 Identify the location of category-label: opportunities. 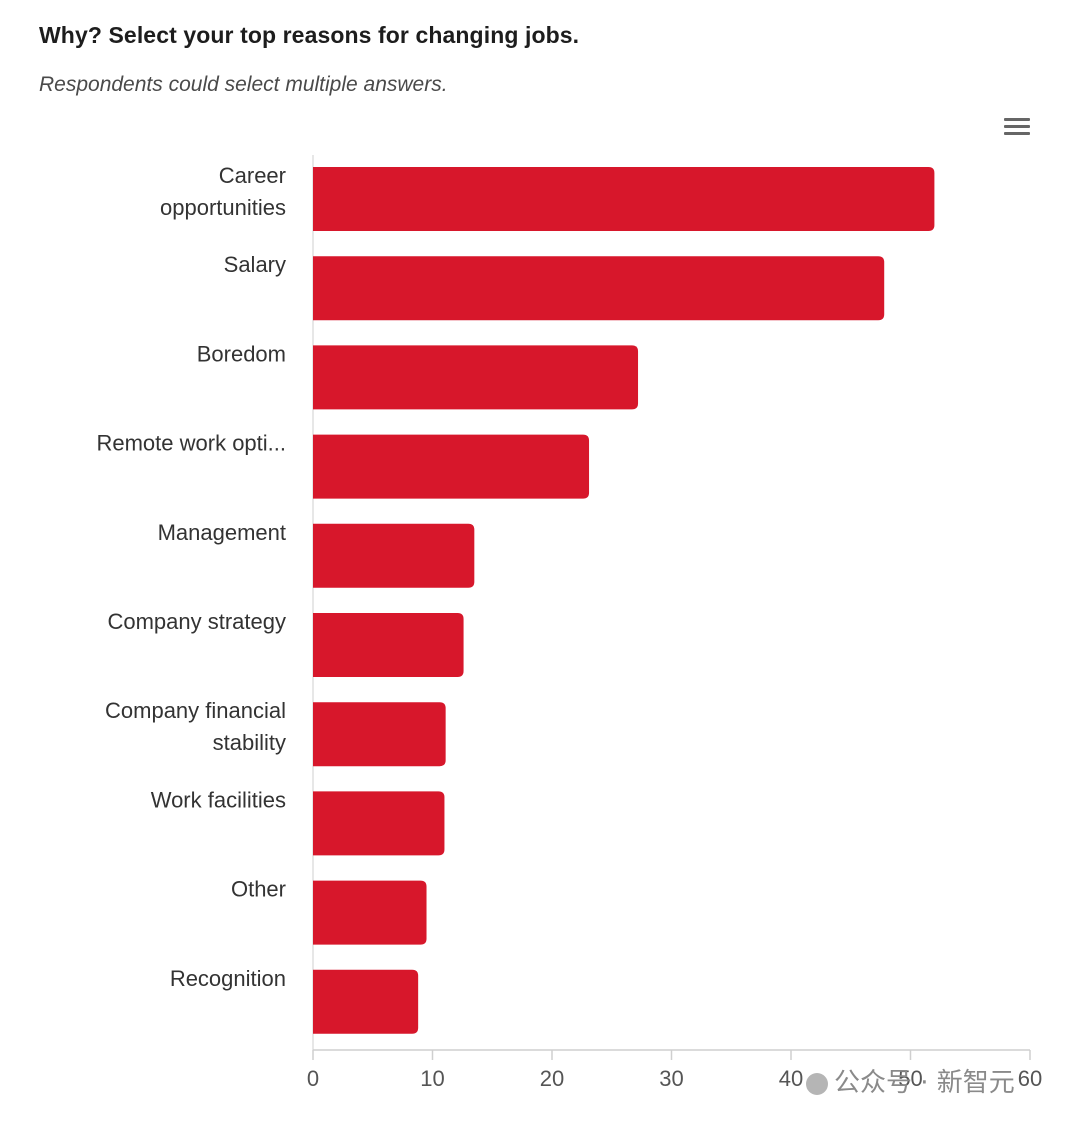
(223, 207).